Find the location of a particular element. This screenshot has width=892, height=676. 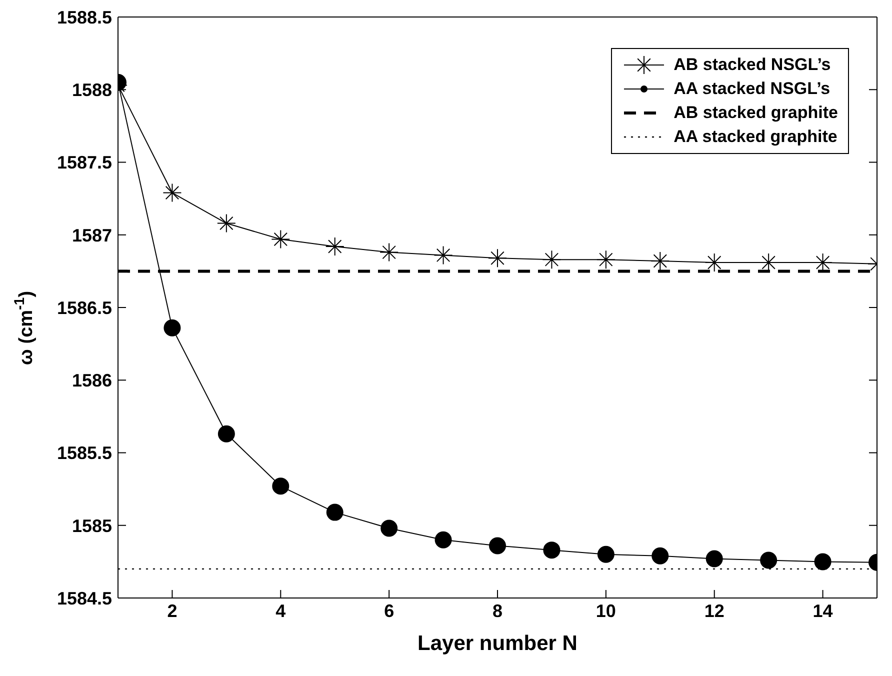

legend-label: AB stacked NSGL’s is located at coordinates (752, 65).